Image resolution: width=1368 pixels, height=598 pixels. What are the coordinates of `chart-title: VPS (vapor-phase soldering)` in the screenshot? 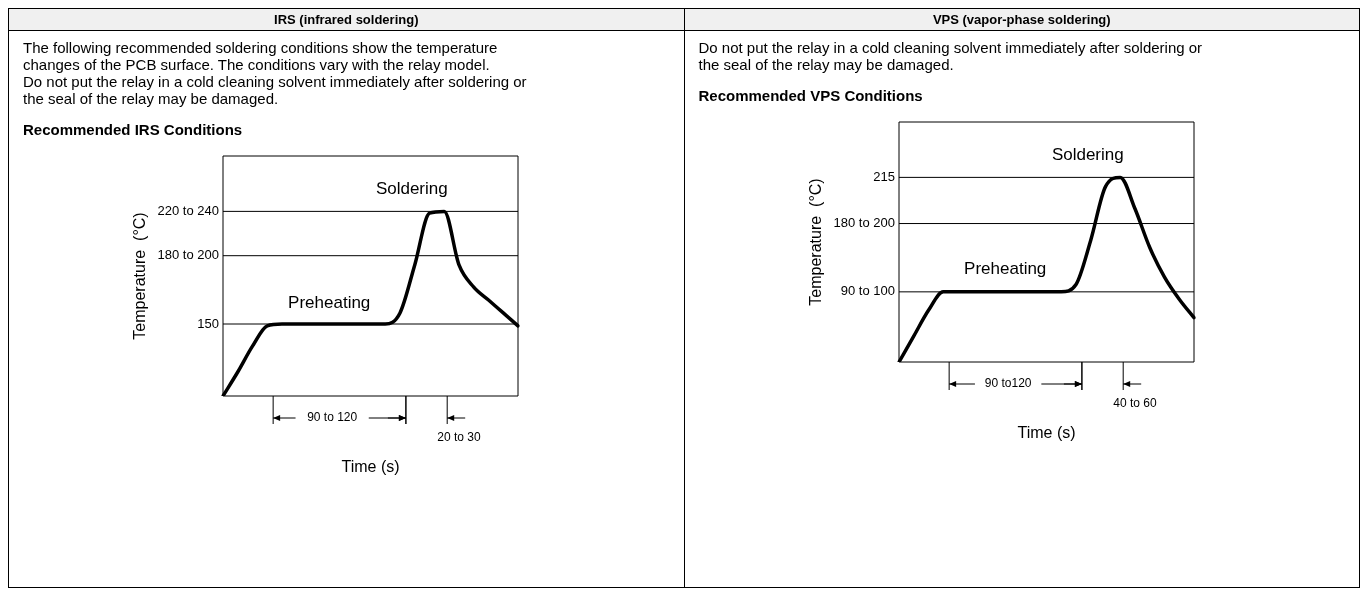 It's located at (1021, 20).